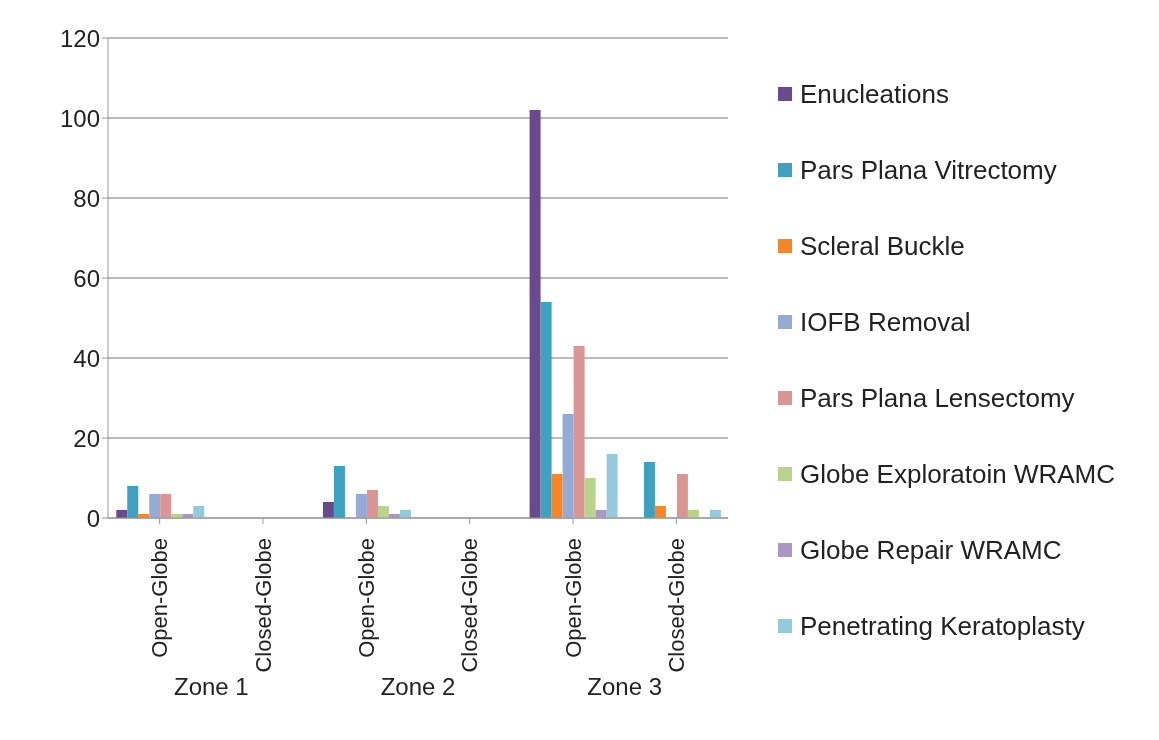 The width and height of the screenshot is (1159, 740). Describe the element at coordinates (625, 686) in the screenshot. I see `text: Zone 3` at that location.